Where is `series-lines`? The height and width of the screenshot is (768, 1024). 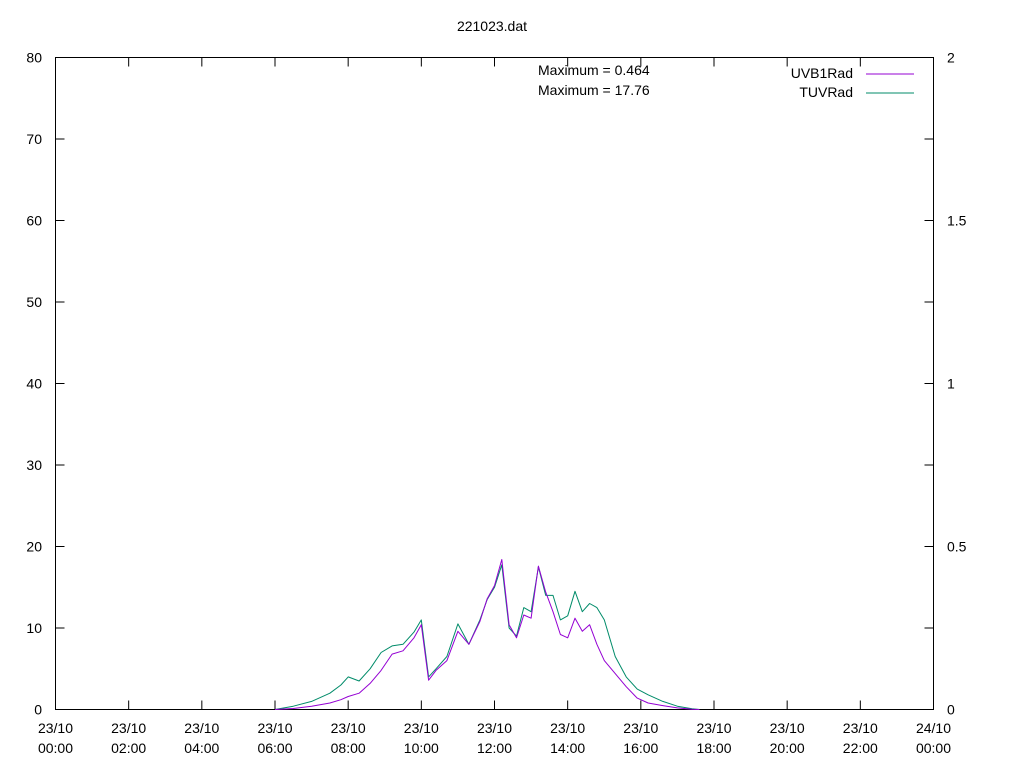
series-lines is located at coordinates (487, 634).